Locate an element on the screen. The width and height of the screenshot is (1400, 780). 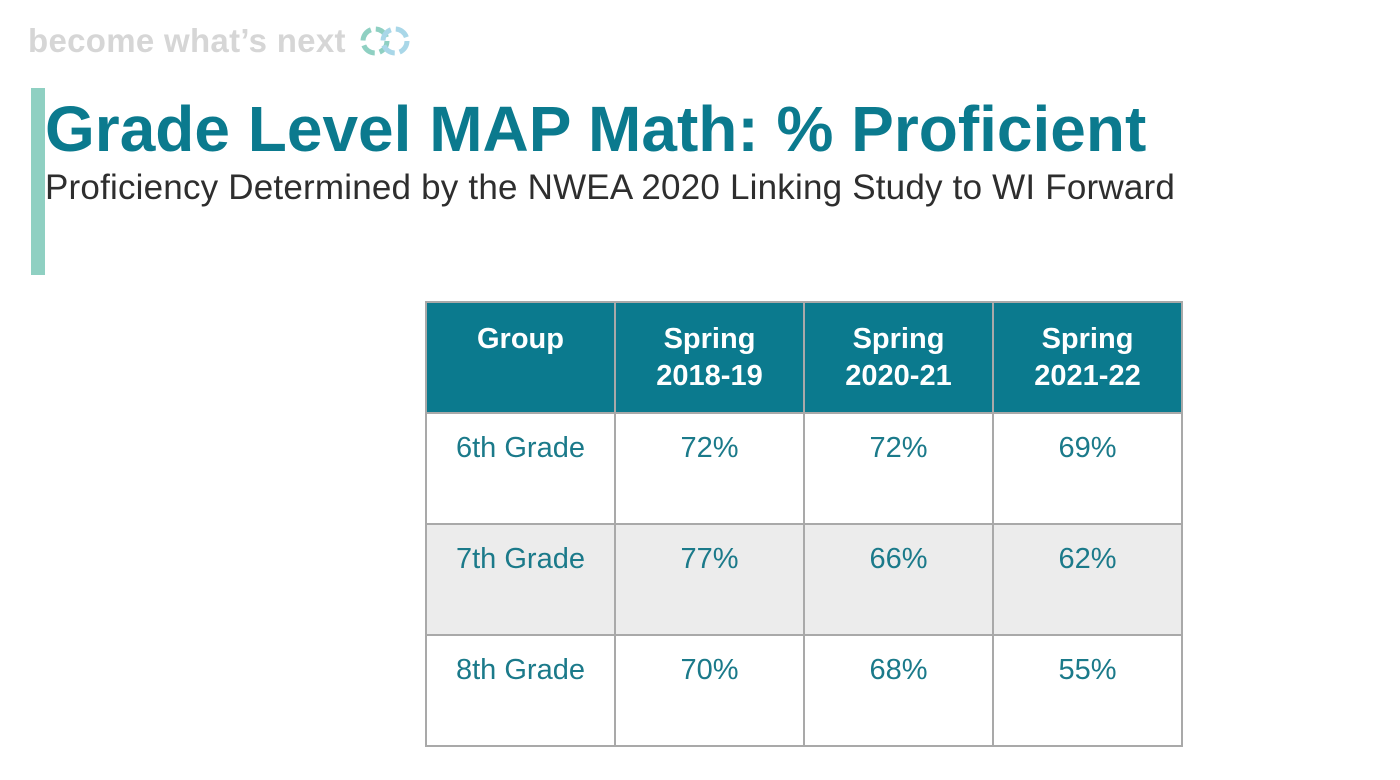
tagline-text: become what’s next is located at coordinates (187, 40).